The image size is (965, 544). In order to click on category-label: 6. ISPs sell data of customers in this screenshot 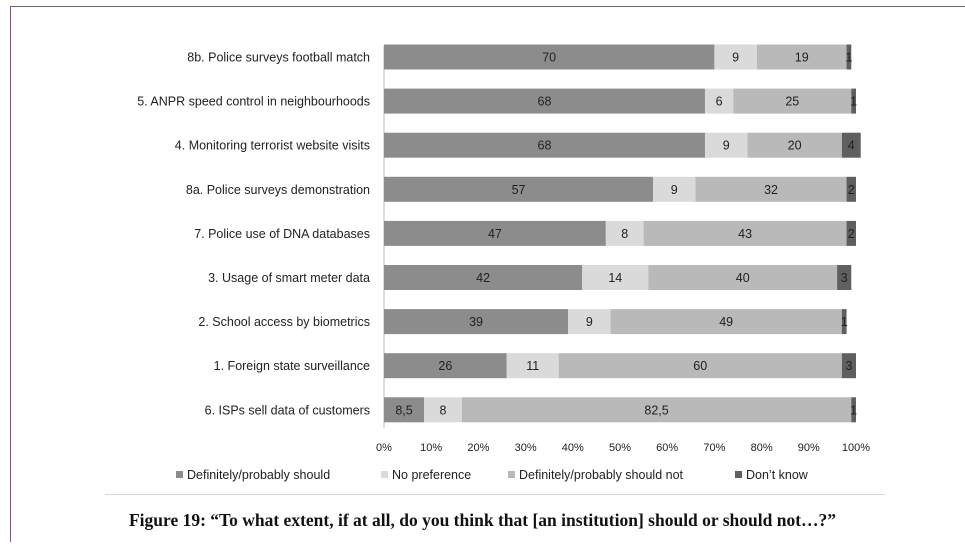, I will do `click(287, 410)`.